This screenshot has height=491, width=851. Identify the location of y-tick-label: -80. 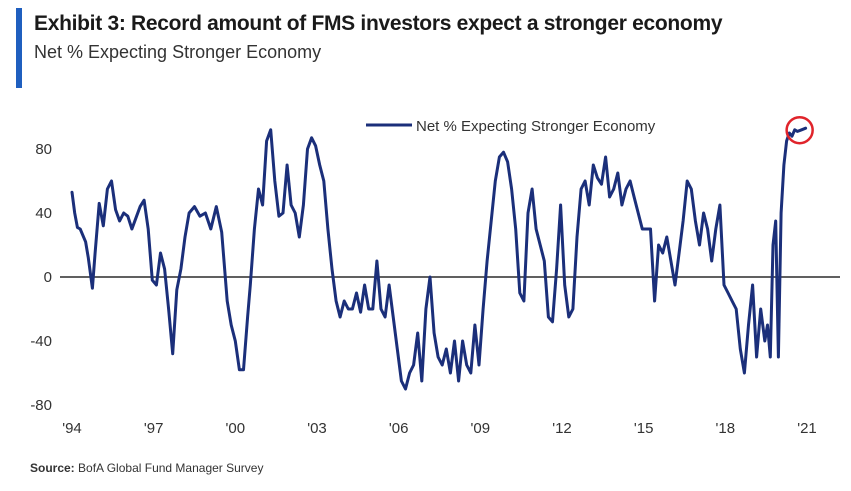
(41, 405).